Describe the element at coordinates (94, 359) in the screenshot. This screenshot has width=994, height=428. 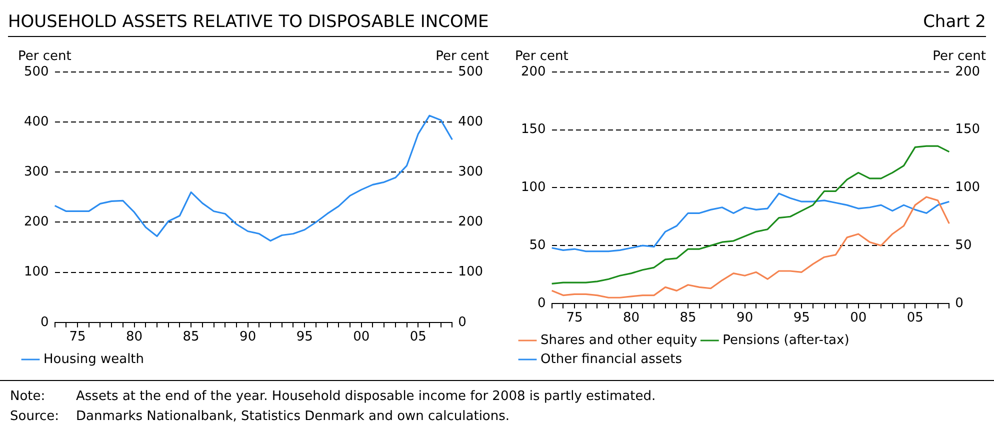
I see `legend-label: Housing wealth` at that location.